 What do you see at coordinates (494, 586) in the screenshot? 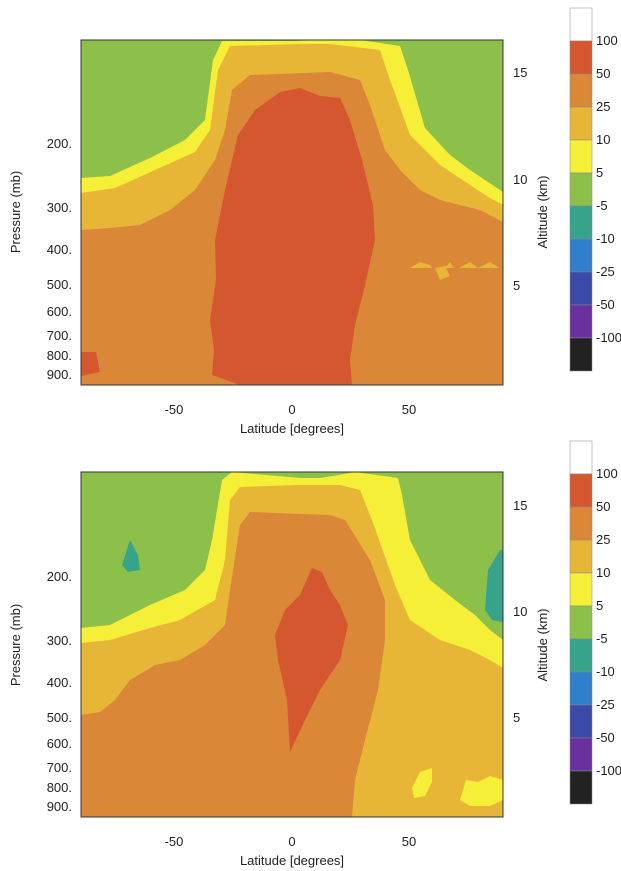
I see `bottom-region-teal-right` at bounding box center [494, 586].